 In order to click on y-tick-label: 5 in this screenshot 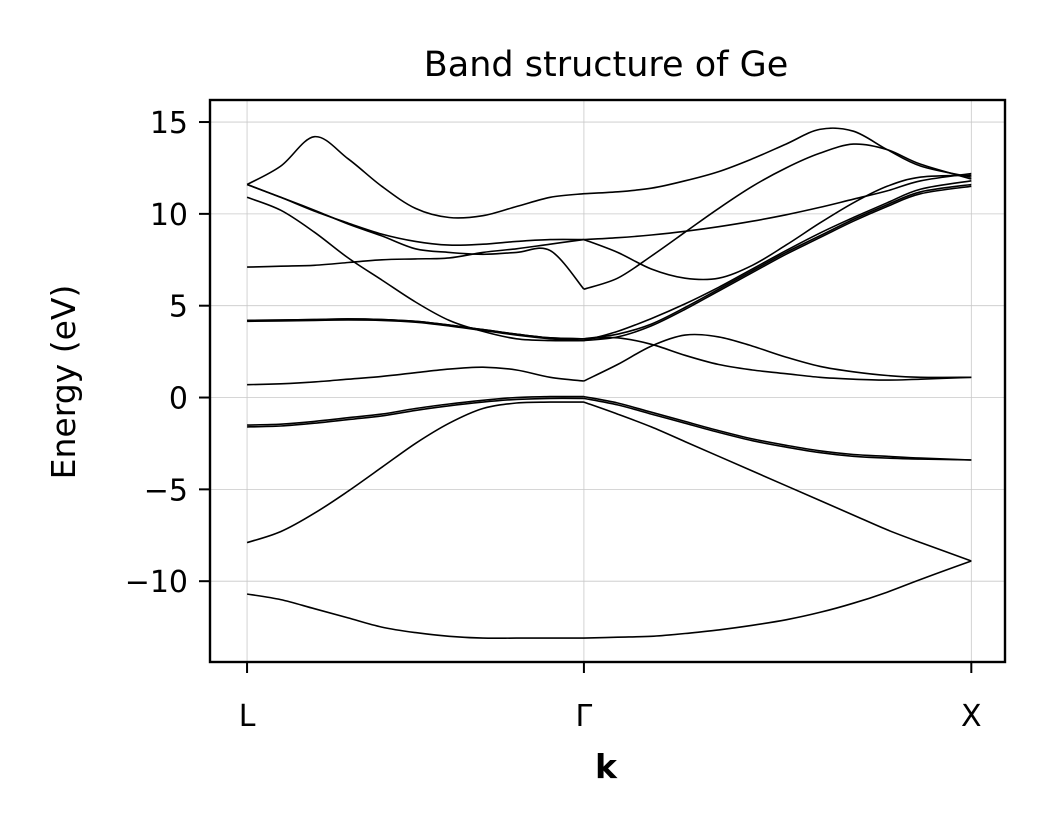, I will do `click(178, 307)`.